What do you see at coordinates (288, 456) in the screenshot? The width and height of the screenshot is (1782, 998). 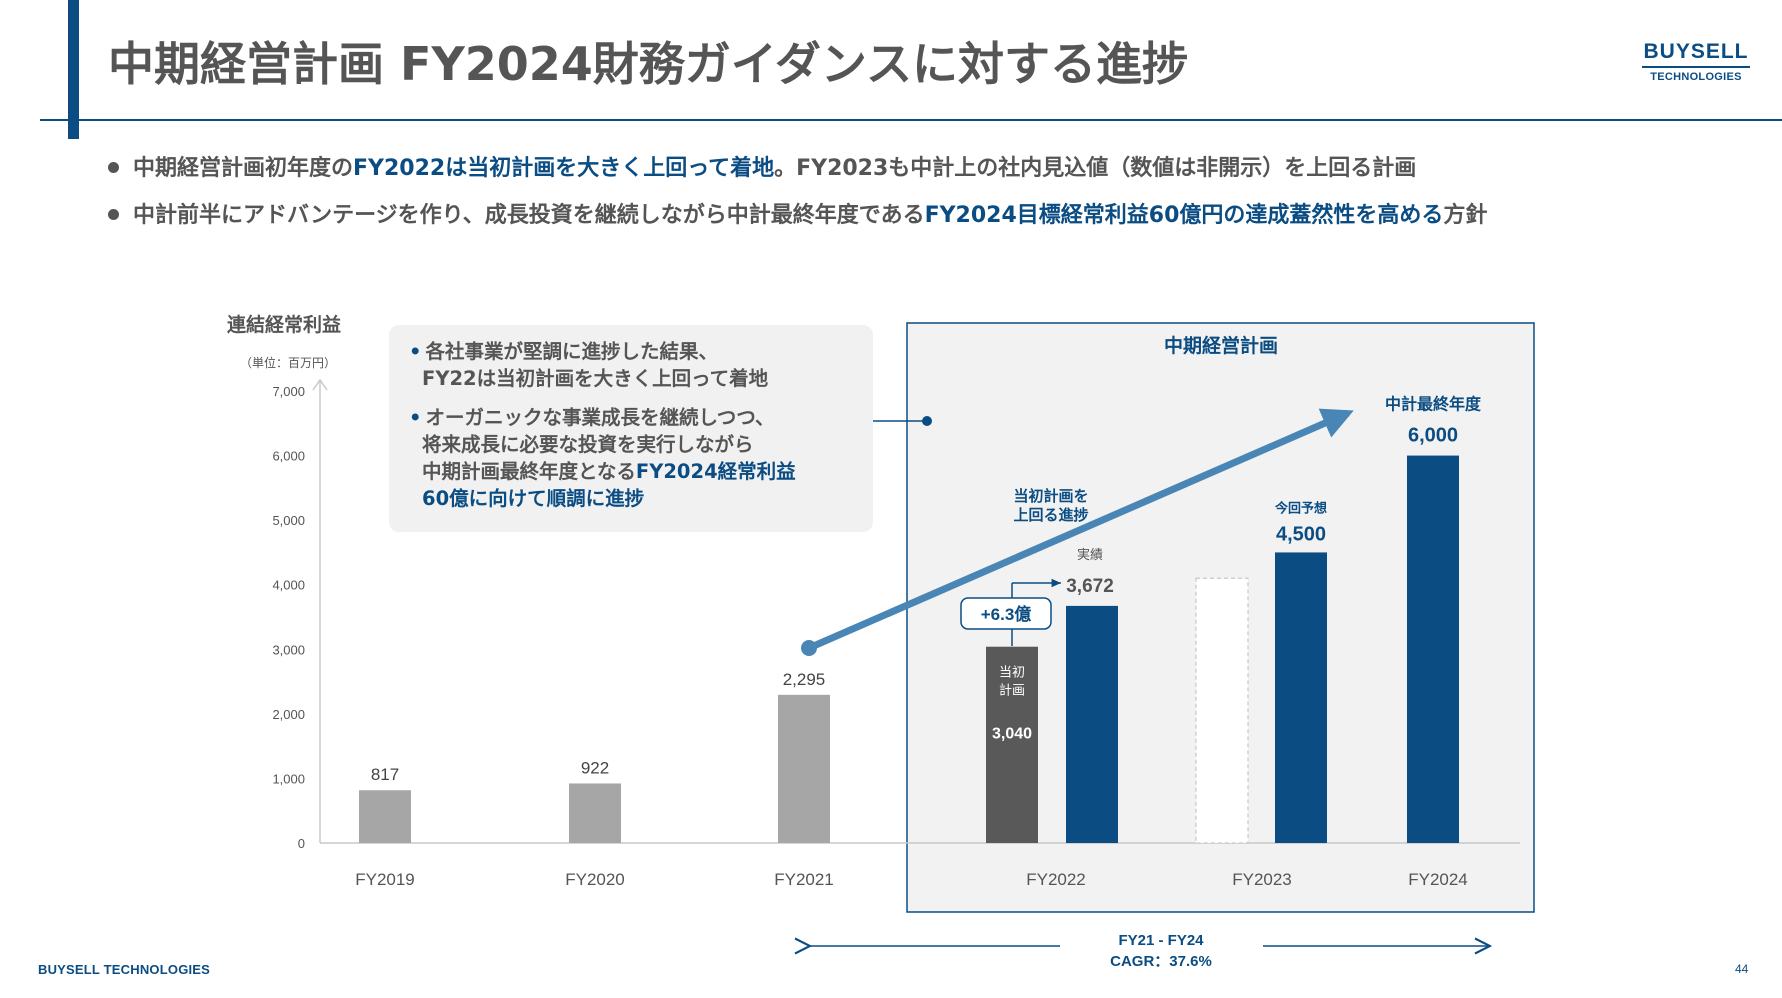 I see `y-tick-label: 6,000` at bounding box center [288, 456].